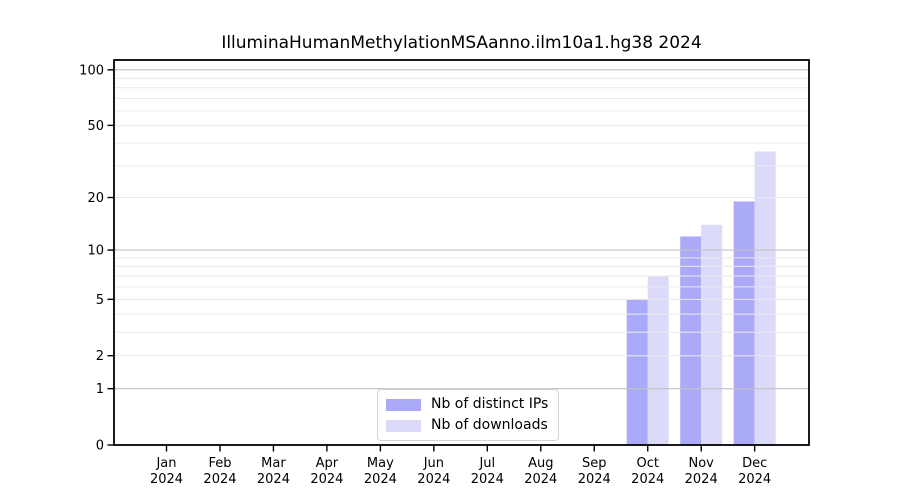 This screenshot has height=500, width=900. What do you see at coordinates (95, 198) in the screenshot?
I see `y-tick-label: 20` at bounding box center [95, 198].